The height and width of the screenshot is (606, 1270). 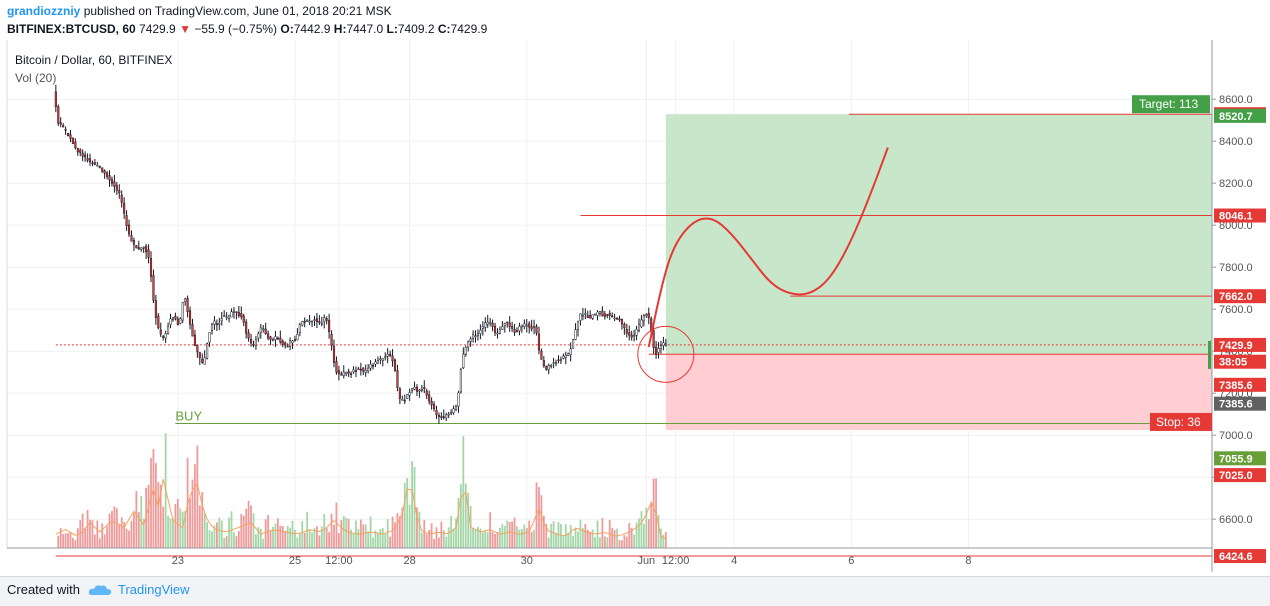 What do you see at coordinates (392, 29) in the screenshot?
I see `ohlc-low-label: L:` at bounding box center [392, 29].